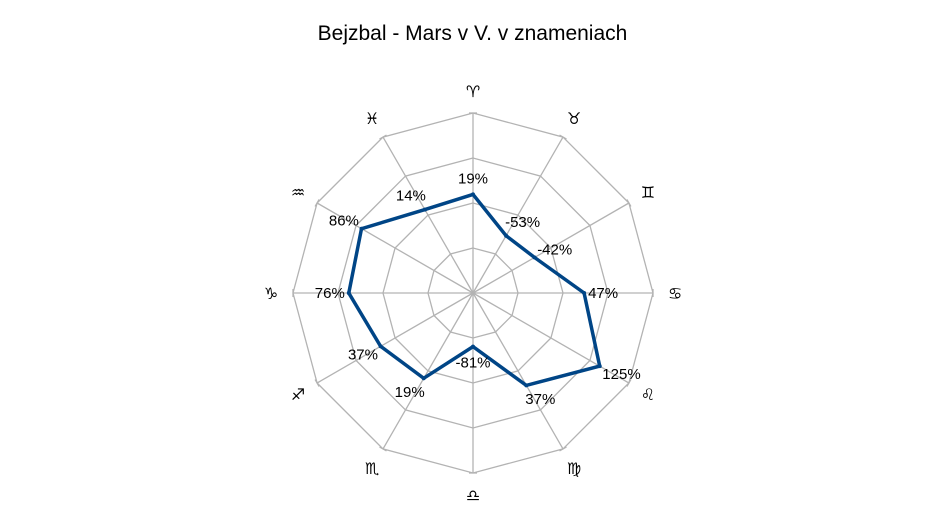 The height and width of the screenshot is (531, 945). Describe the element at coordinates (298, 192) in the screenshot. I see `category-label: ♒` at that location.